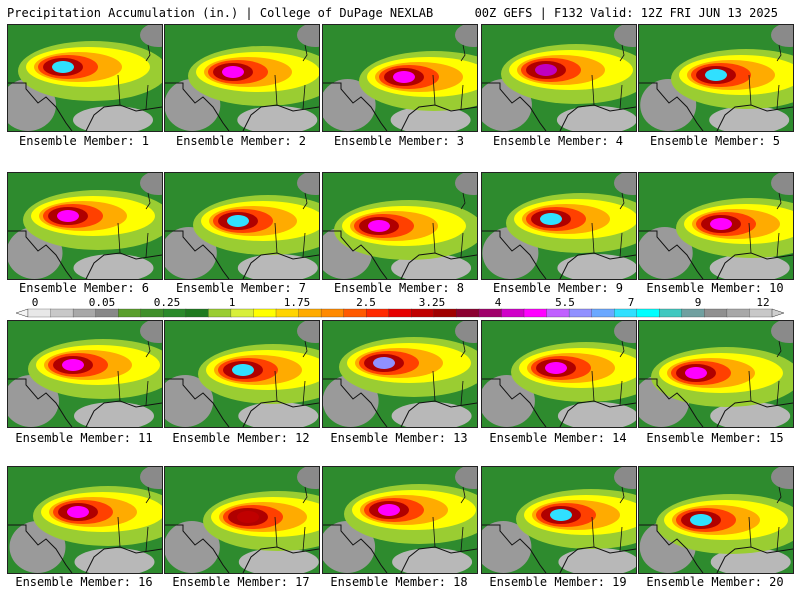 The image size is (800, 600). What do you see at coordinates (102, 302) in the screenshot?
I see `colorbar-tick-label: 0.05` at bounding box center [102, 302].